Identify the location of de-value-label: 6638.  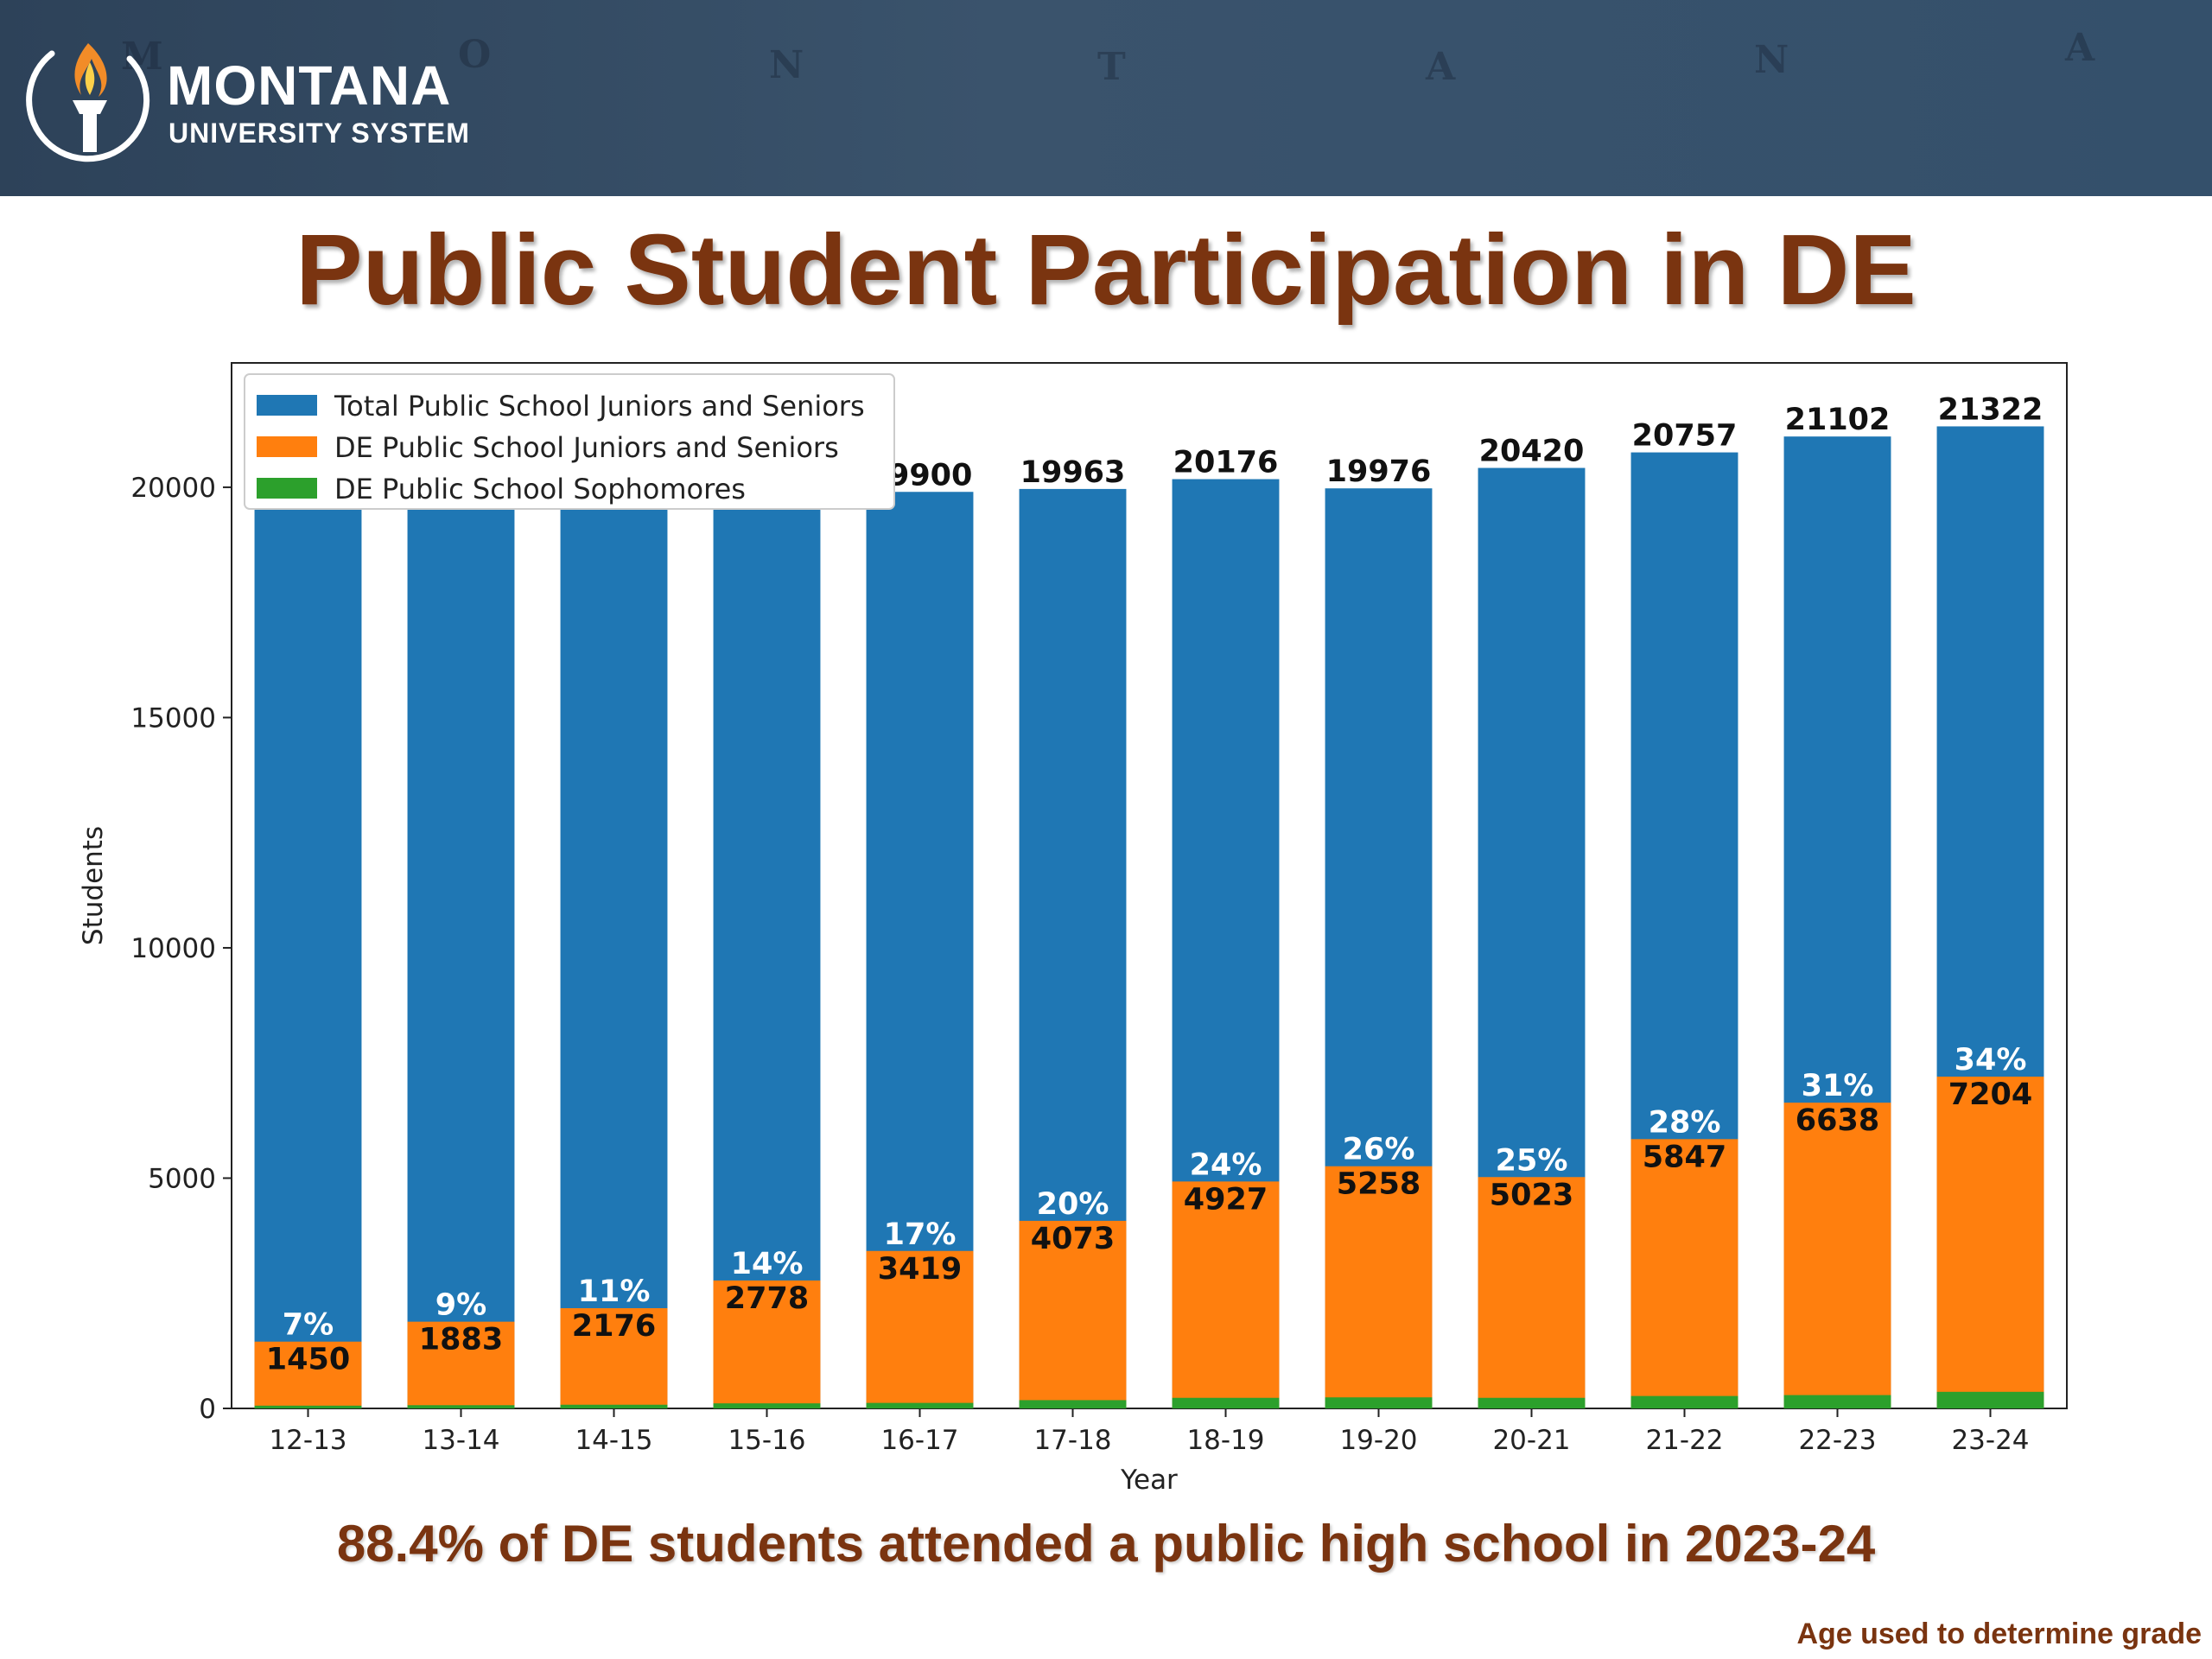
(1838, 1120).